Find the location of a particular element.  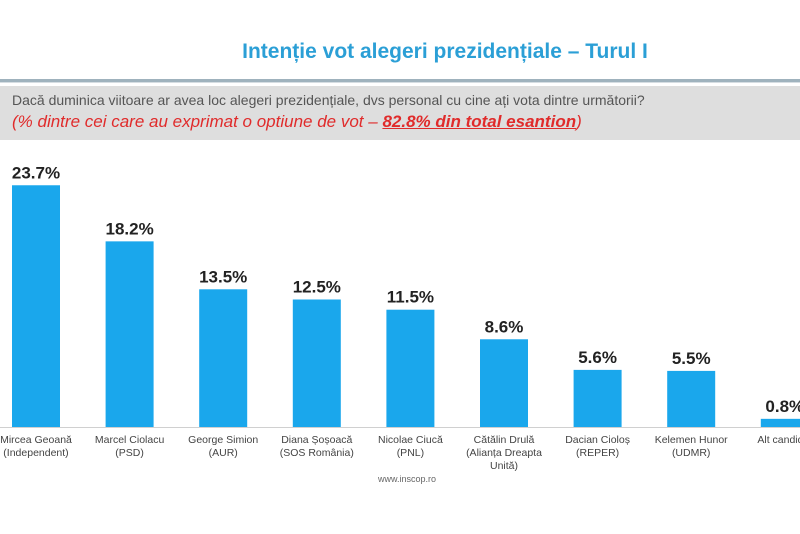

category-label: (UDMR) is located at coordinates (691, 453).